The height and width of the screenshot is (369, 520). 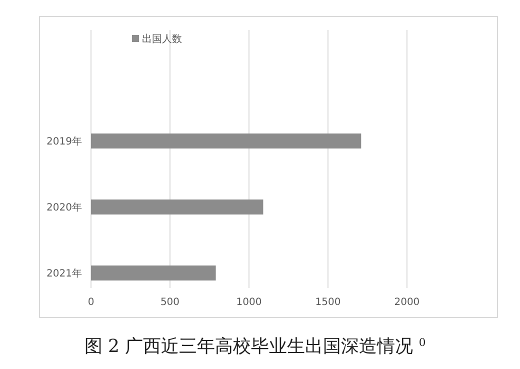 What do you see at coordinates (407, 302) in the screenshot?
I see `x-tick-label: 2000` at bounding box center [407, 302].